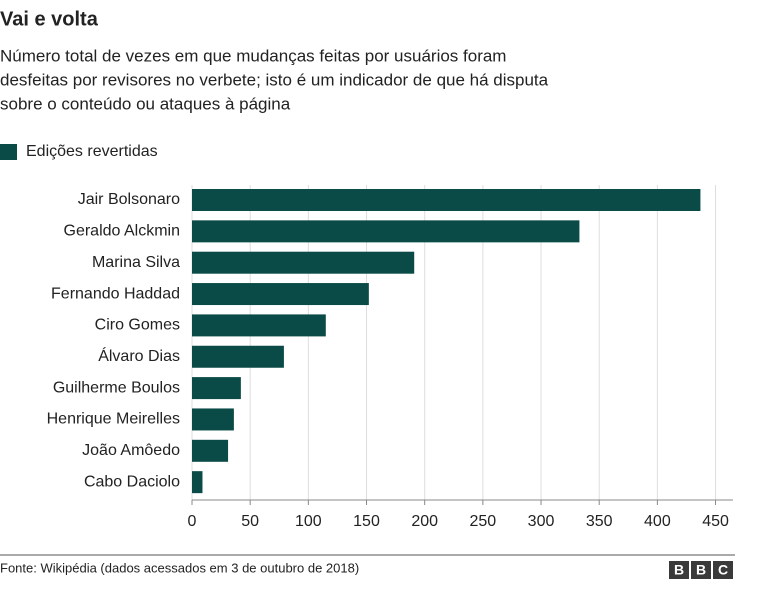  Describe the element at coordinates (49, 19) in the screenshot. I see `chart-title: Vai e volta` at that location.